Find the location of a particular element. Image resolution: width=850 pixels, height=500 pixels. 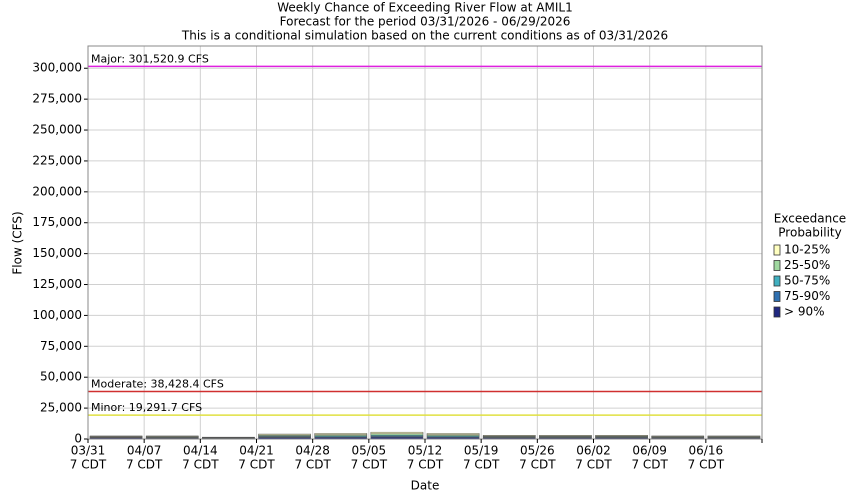

legend-title: Probability is located at coordinates (809, 233).